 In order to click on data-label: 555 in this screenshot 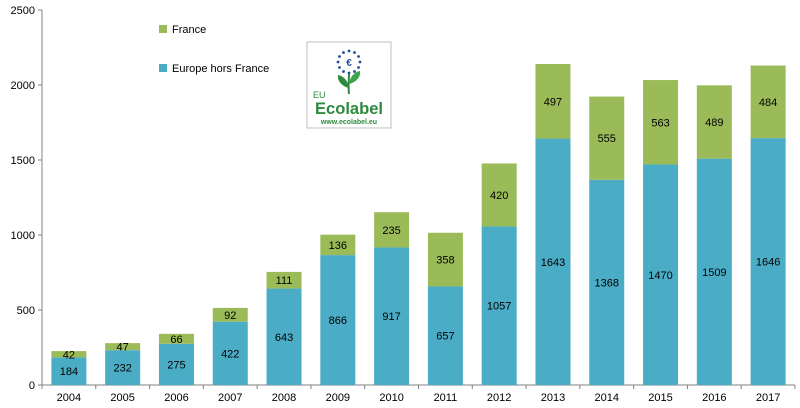, I will do `click(607, 139)`.